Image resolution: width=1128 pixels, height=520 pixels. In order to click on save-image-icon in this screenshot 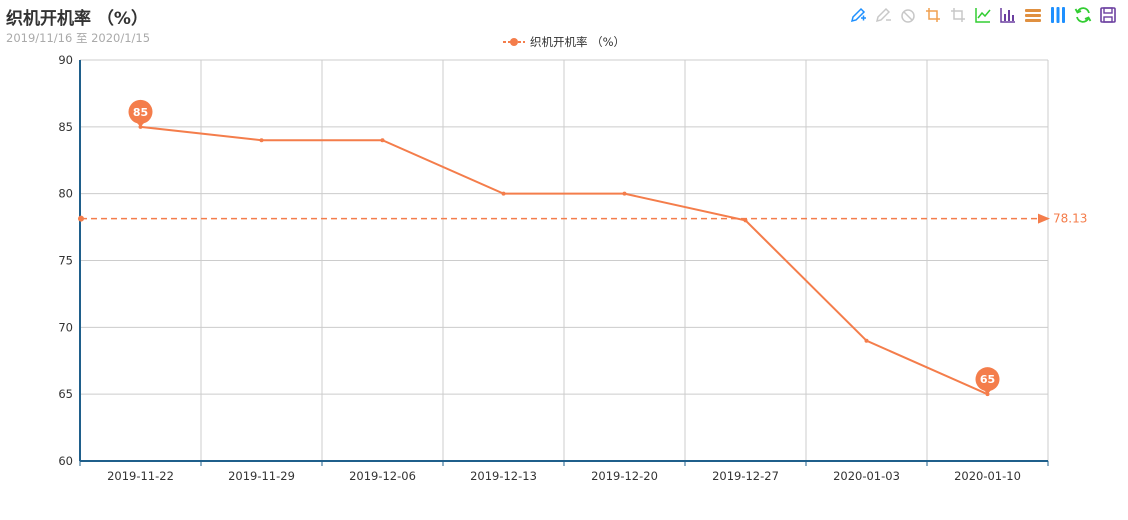, I will do `click(1107, 14)`.